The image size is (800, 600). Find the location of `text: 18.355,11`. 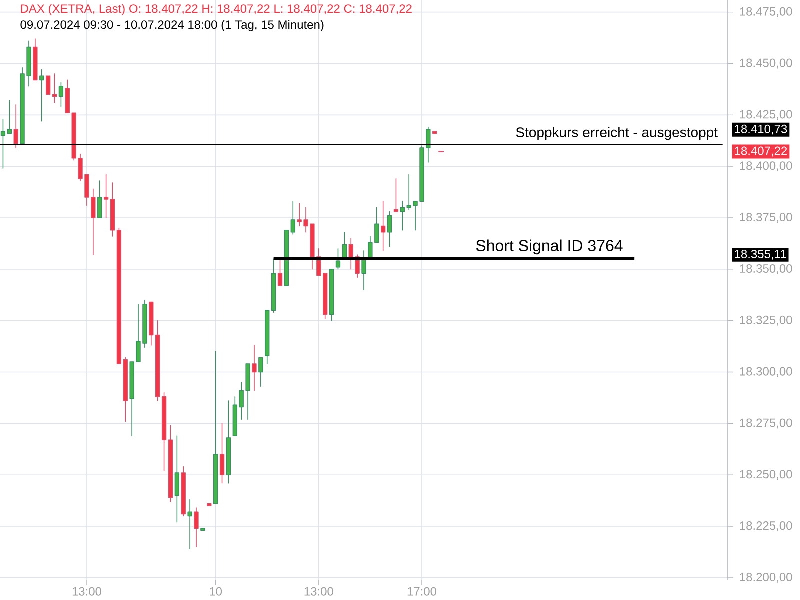

text: 18.355,11 is located at coordinates (760, 255).